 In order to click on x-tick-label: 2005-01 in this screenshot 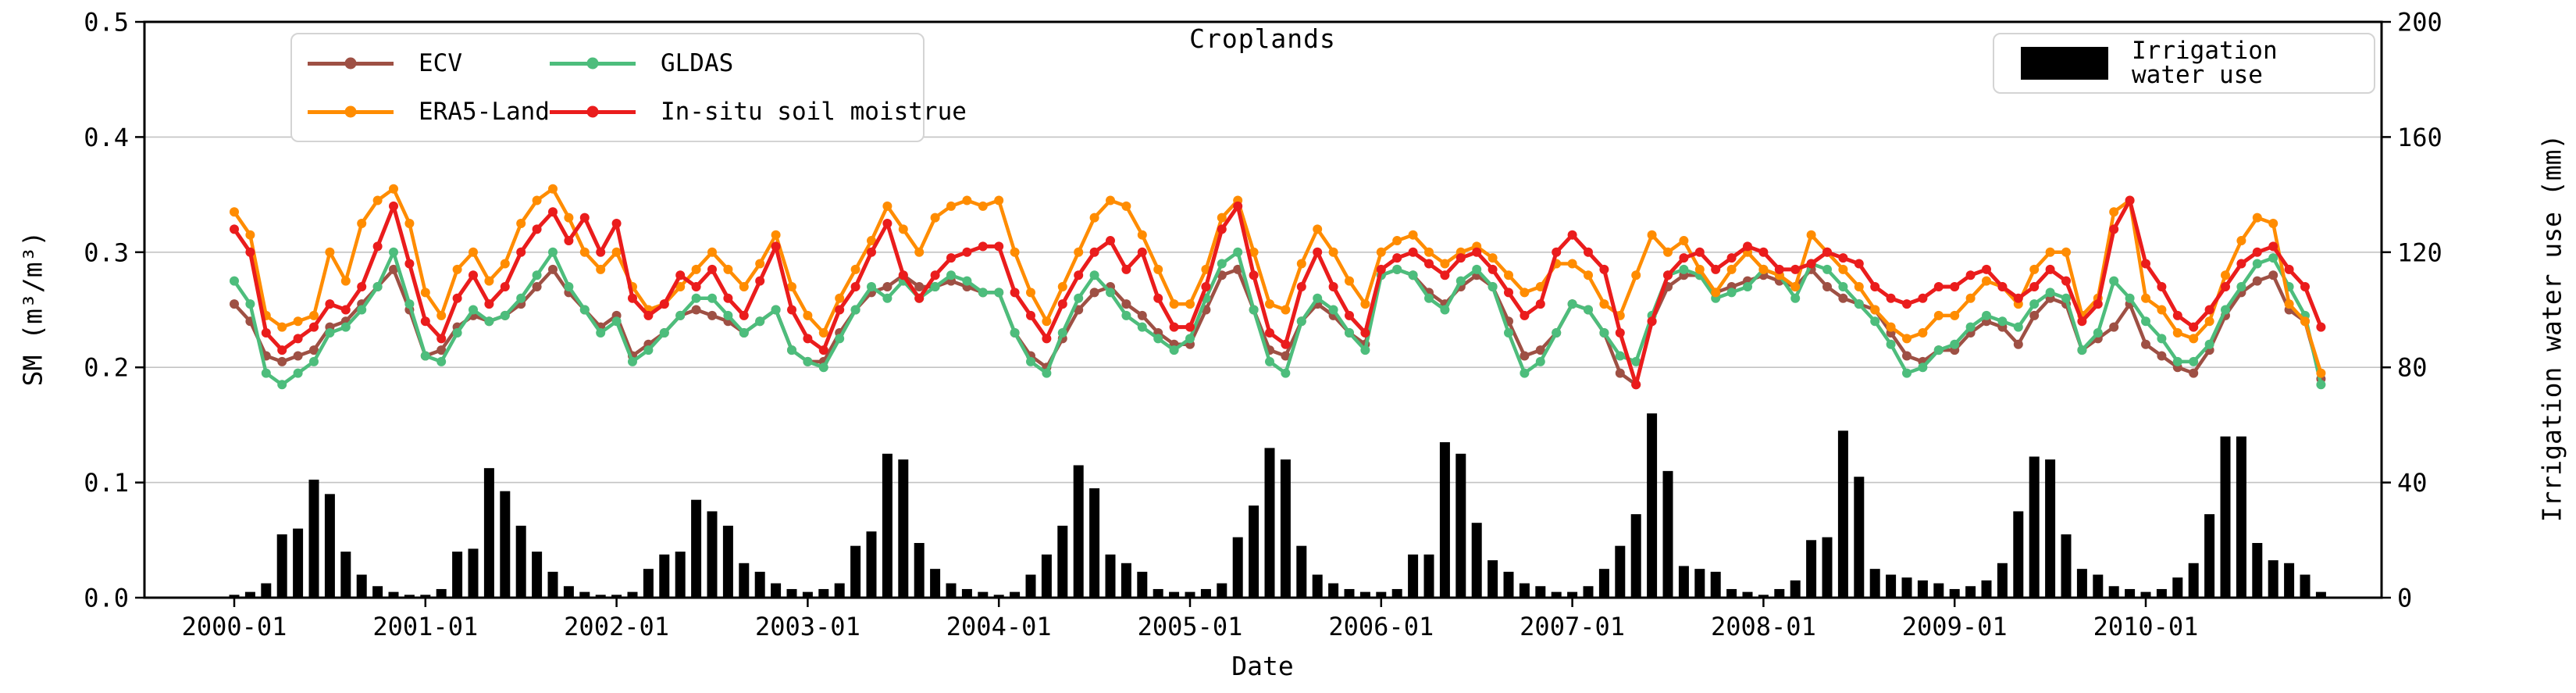, I will do `click(1190, 626)`.